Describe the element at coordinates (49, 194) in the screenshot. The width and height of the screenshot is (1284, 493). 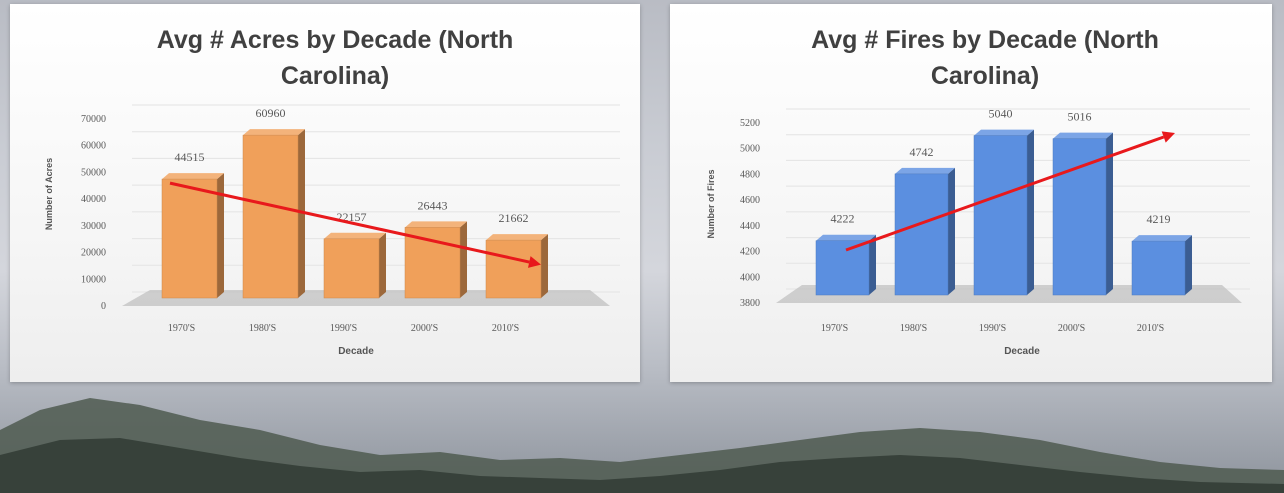
I see `y-axis-label: Number of Acres` at that location.